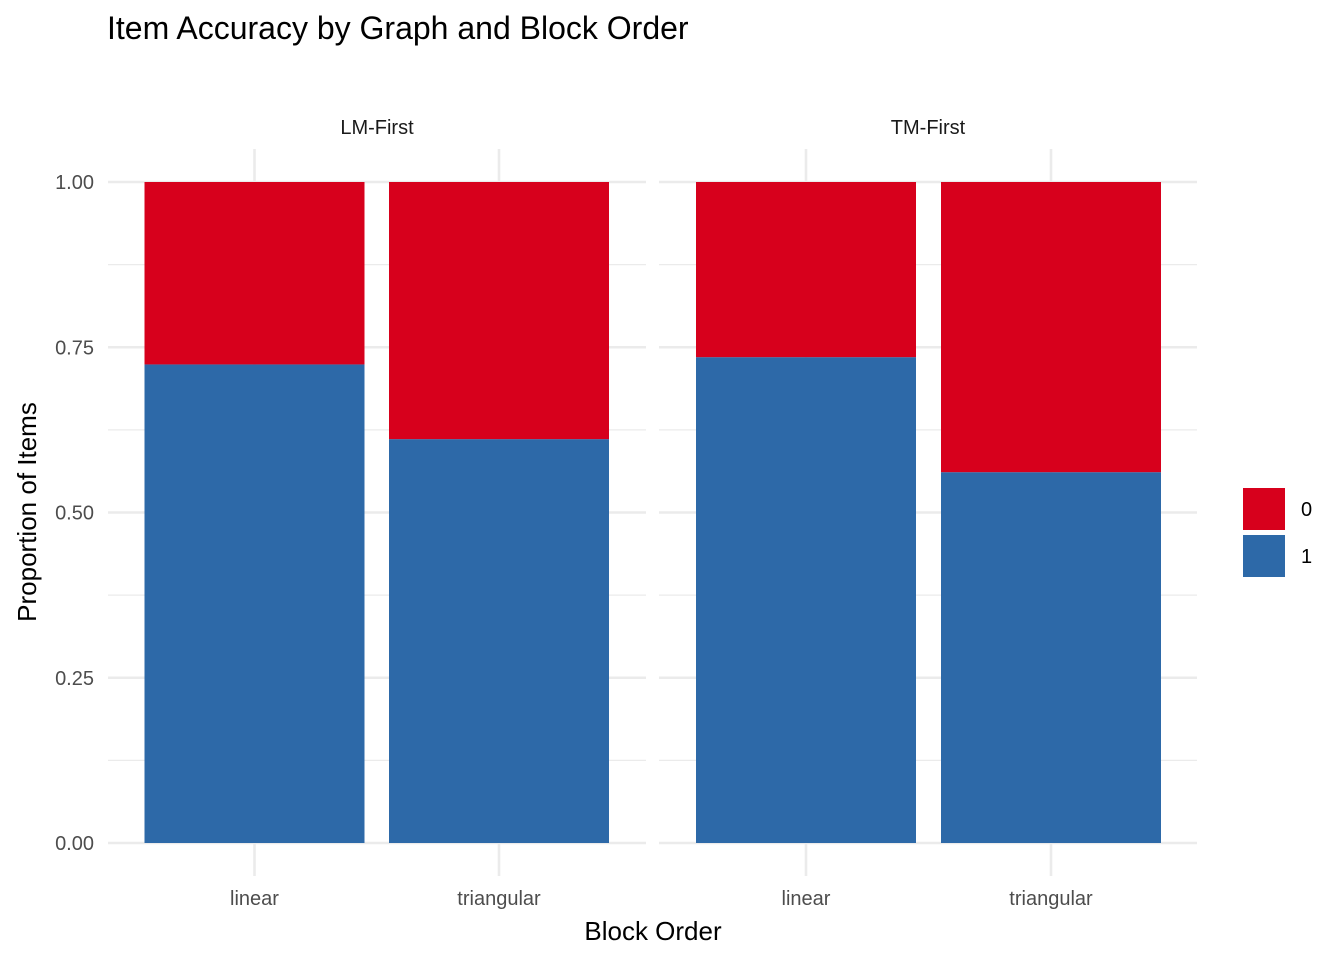  Describe the element at coordinates (1277, 532) in the screenshot. I see `legend: 01` at that location.